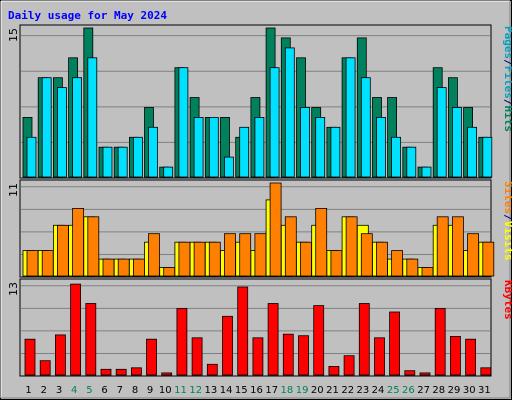 Image resolution: width=512 pixels, height=405 pixels. I want to click on day-label-21: 21, so click(332, 390).